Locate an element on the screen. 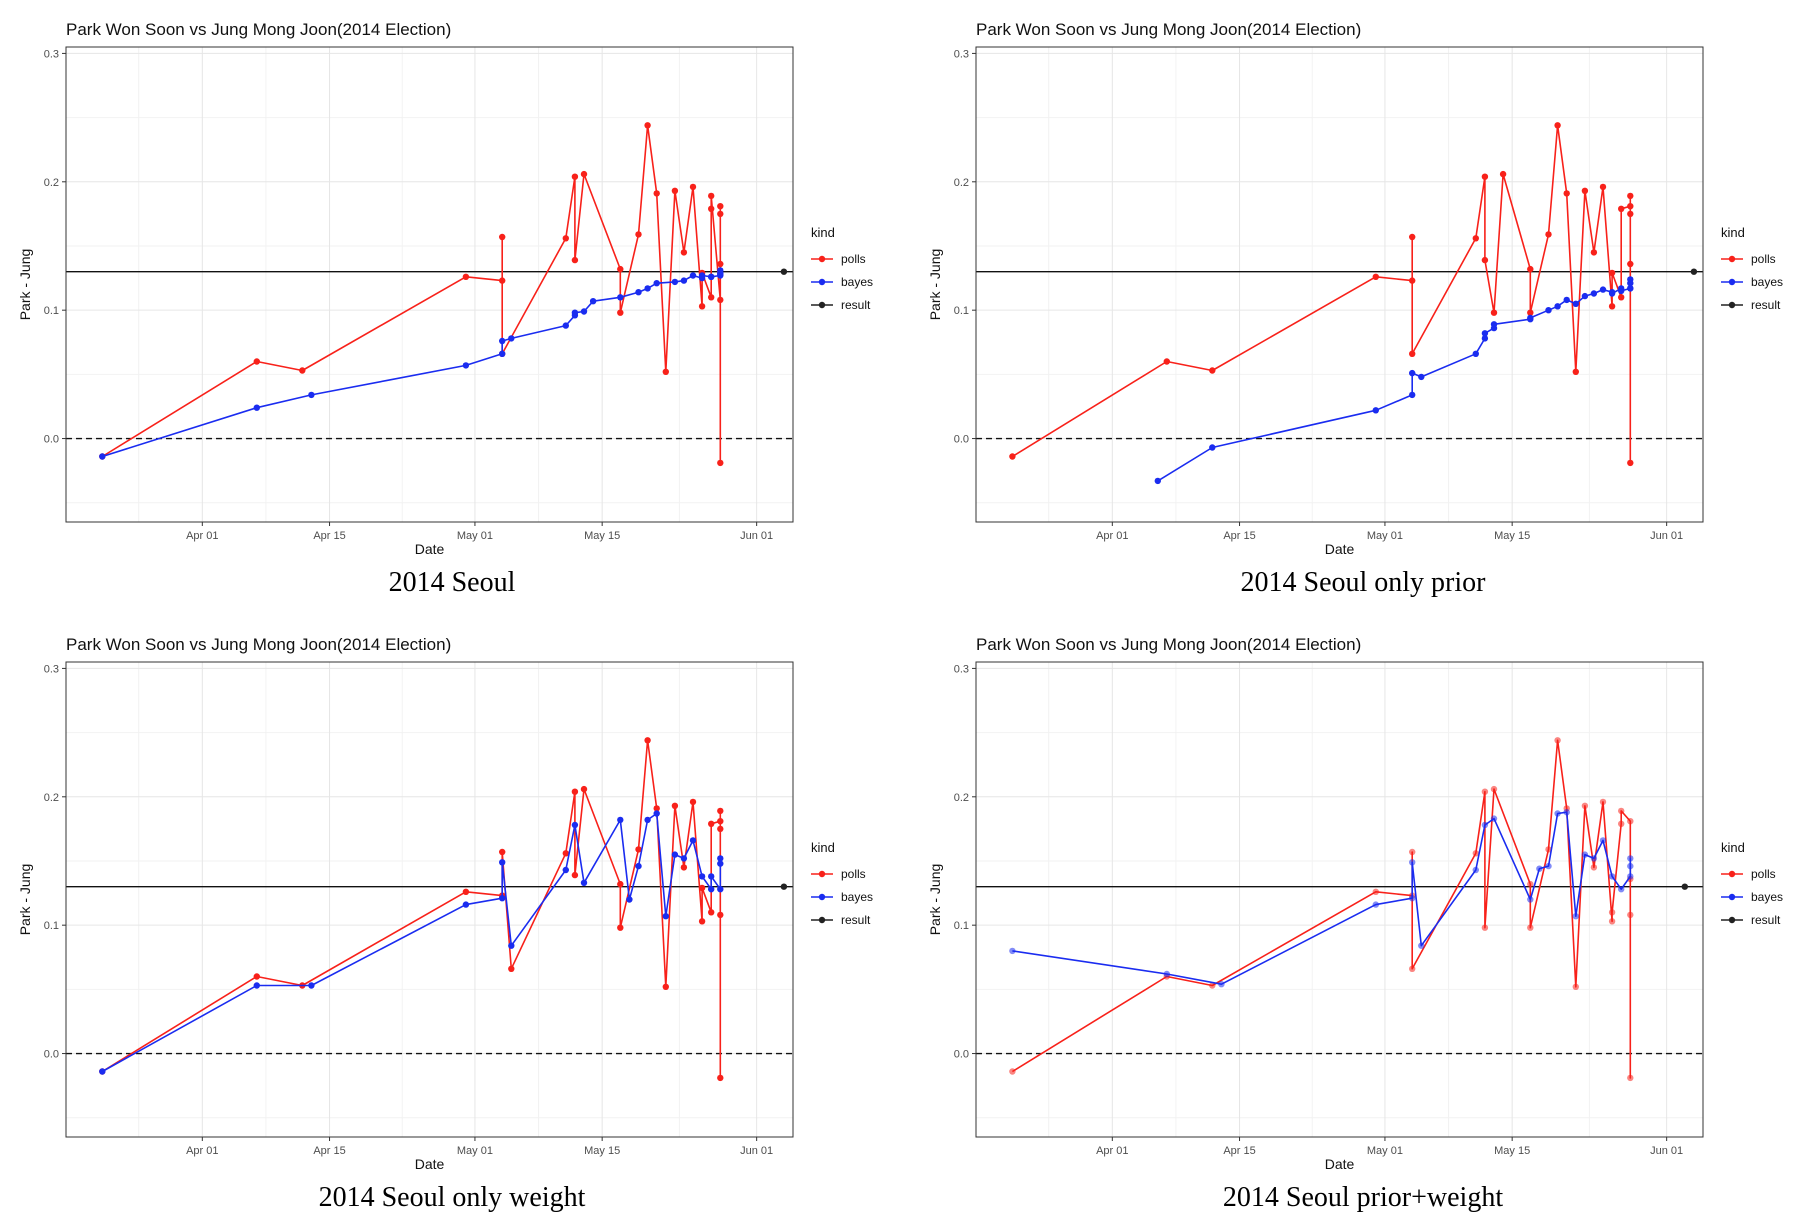  x-tick-label: May 15 is located at coordinates (602, 1151).